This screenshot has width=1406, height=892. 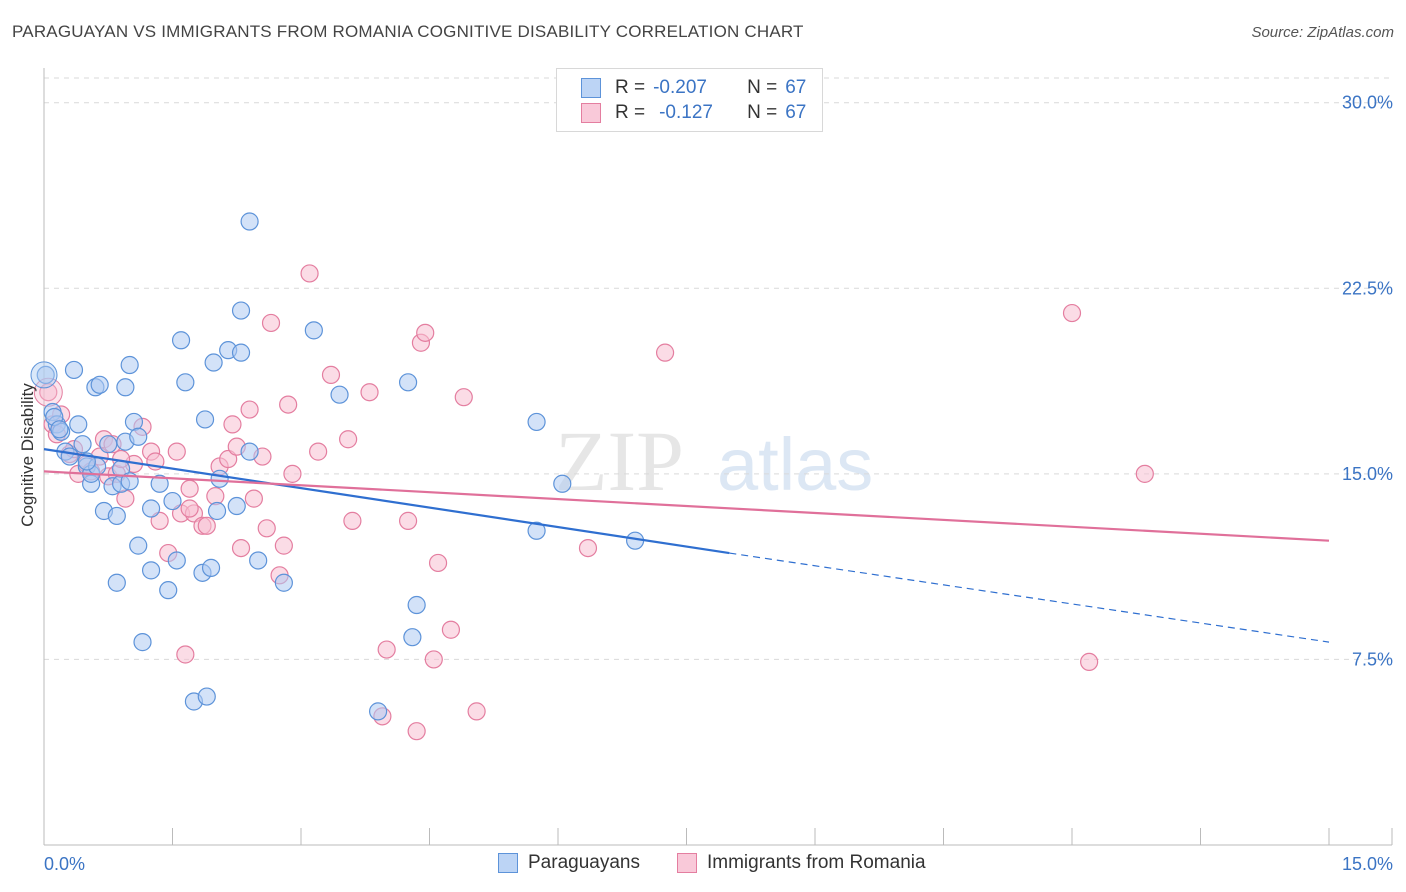 What do you see at coordinates (686, 112) in the screenshot?
I see `legend-r-value: -0.127` at bounding box center [686, 112].